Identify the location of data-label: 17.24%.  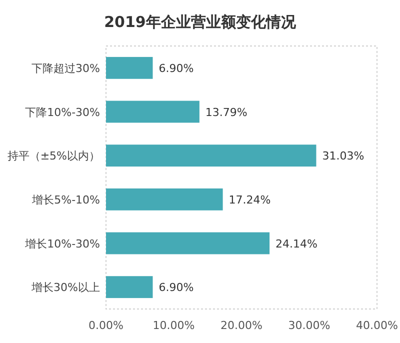
(249, 199).